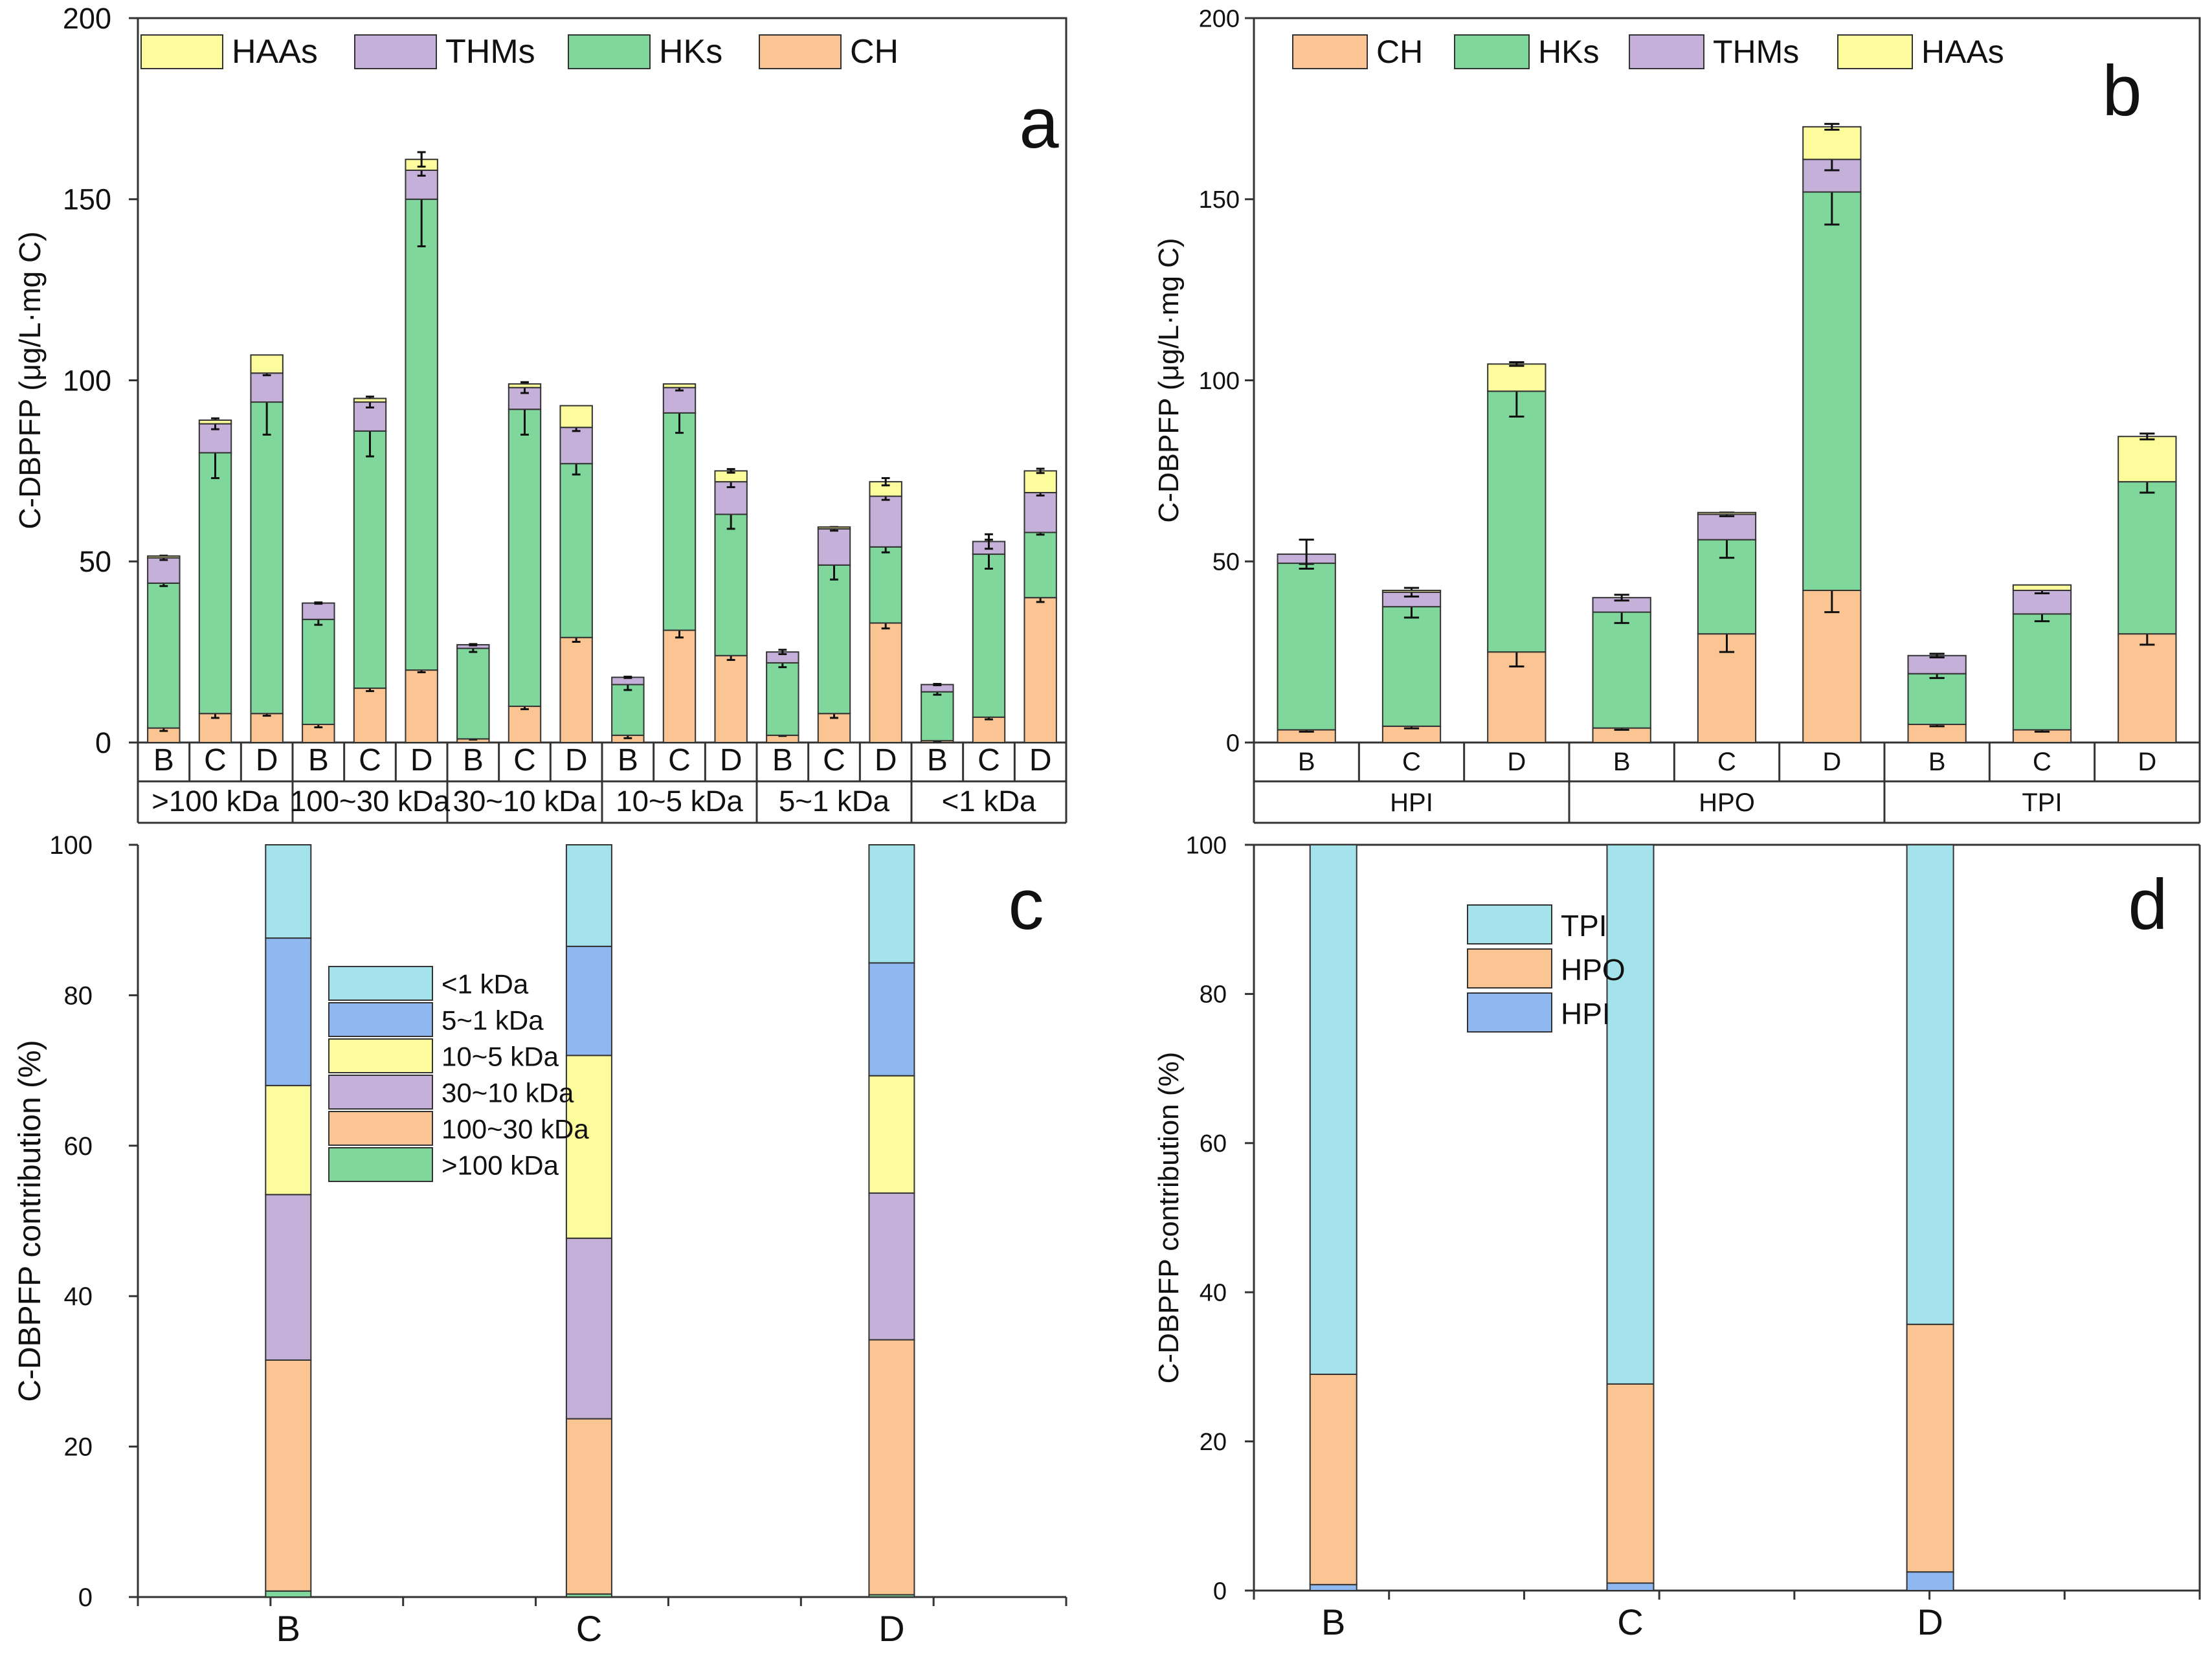  I want to click on legend-label-hpi: HPI, so click(1586, 1014).